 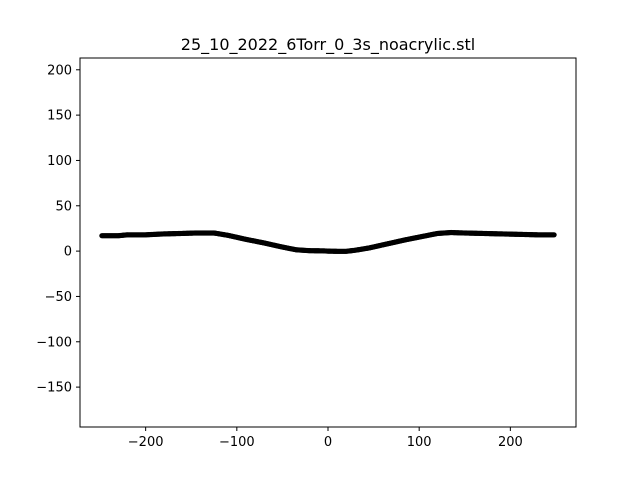 What do you see at coordinates (146, 442) in the screenshot?
I see `x-tick-label: −200` at bounding box center [146, 442].